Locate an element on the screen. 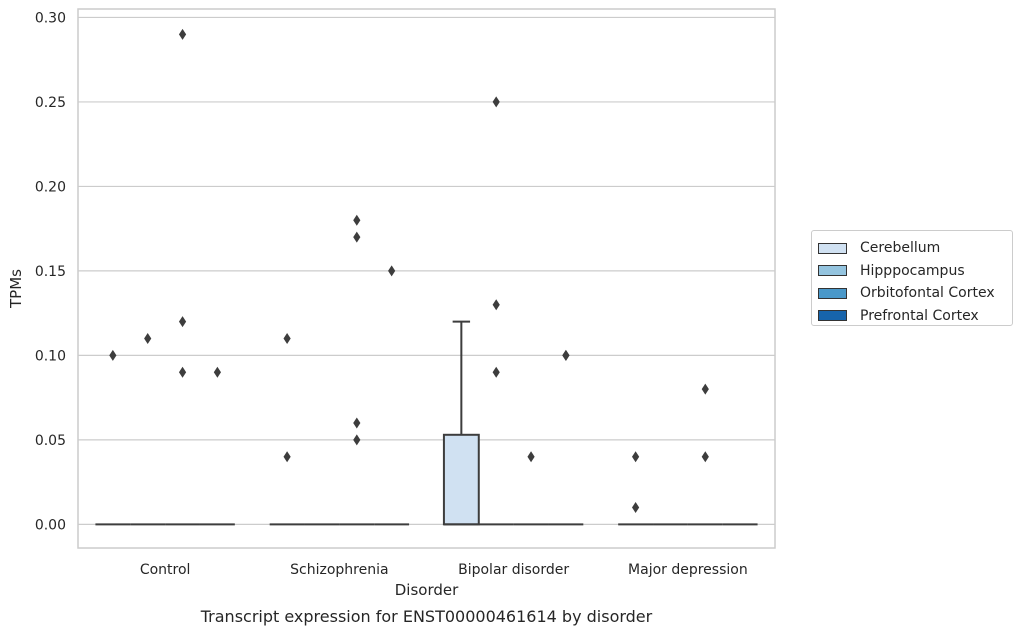 This screenshot has width=1023, height=638. x-axis-label: Disorder is located at coordinates (427, 590).